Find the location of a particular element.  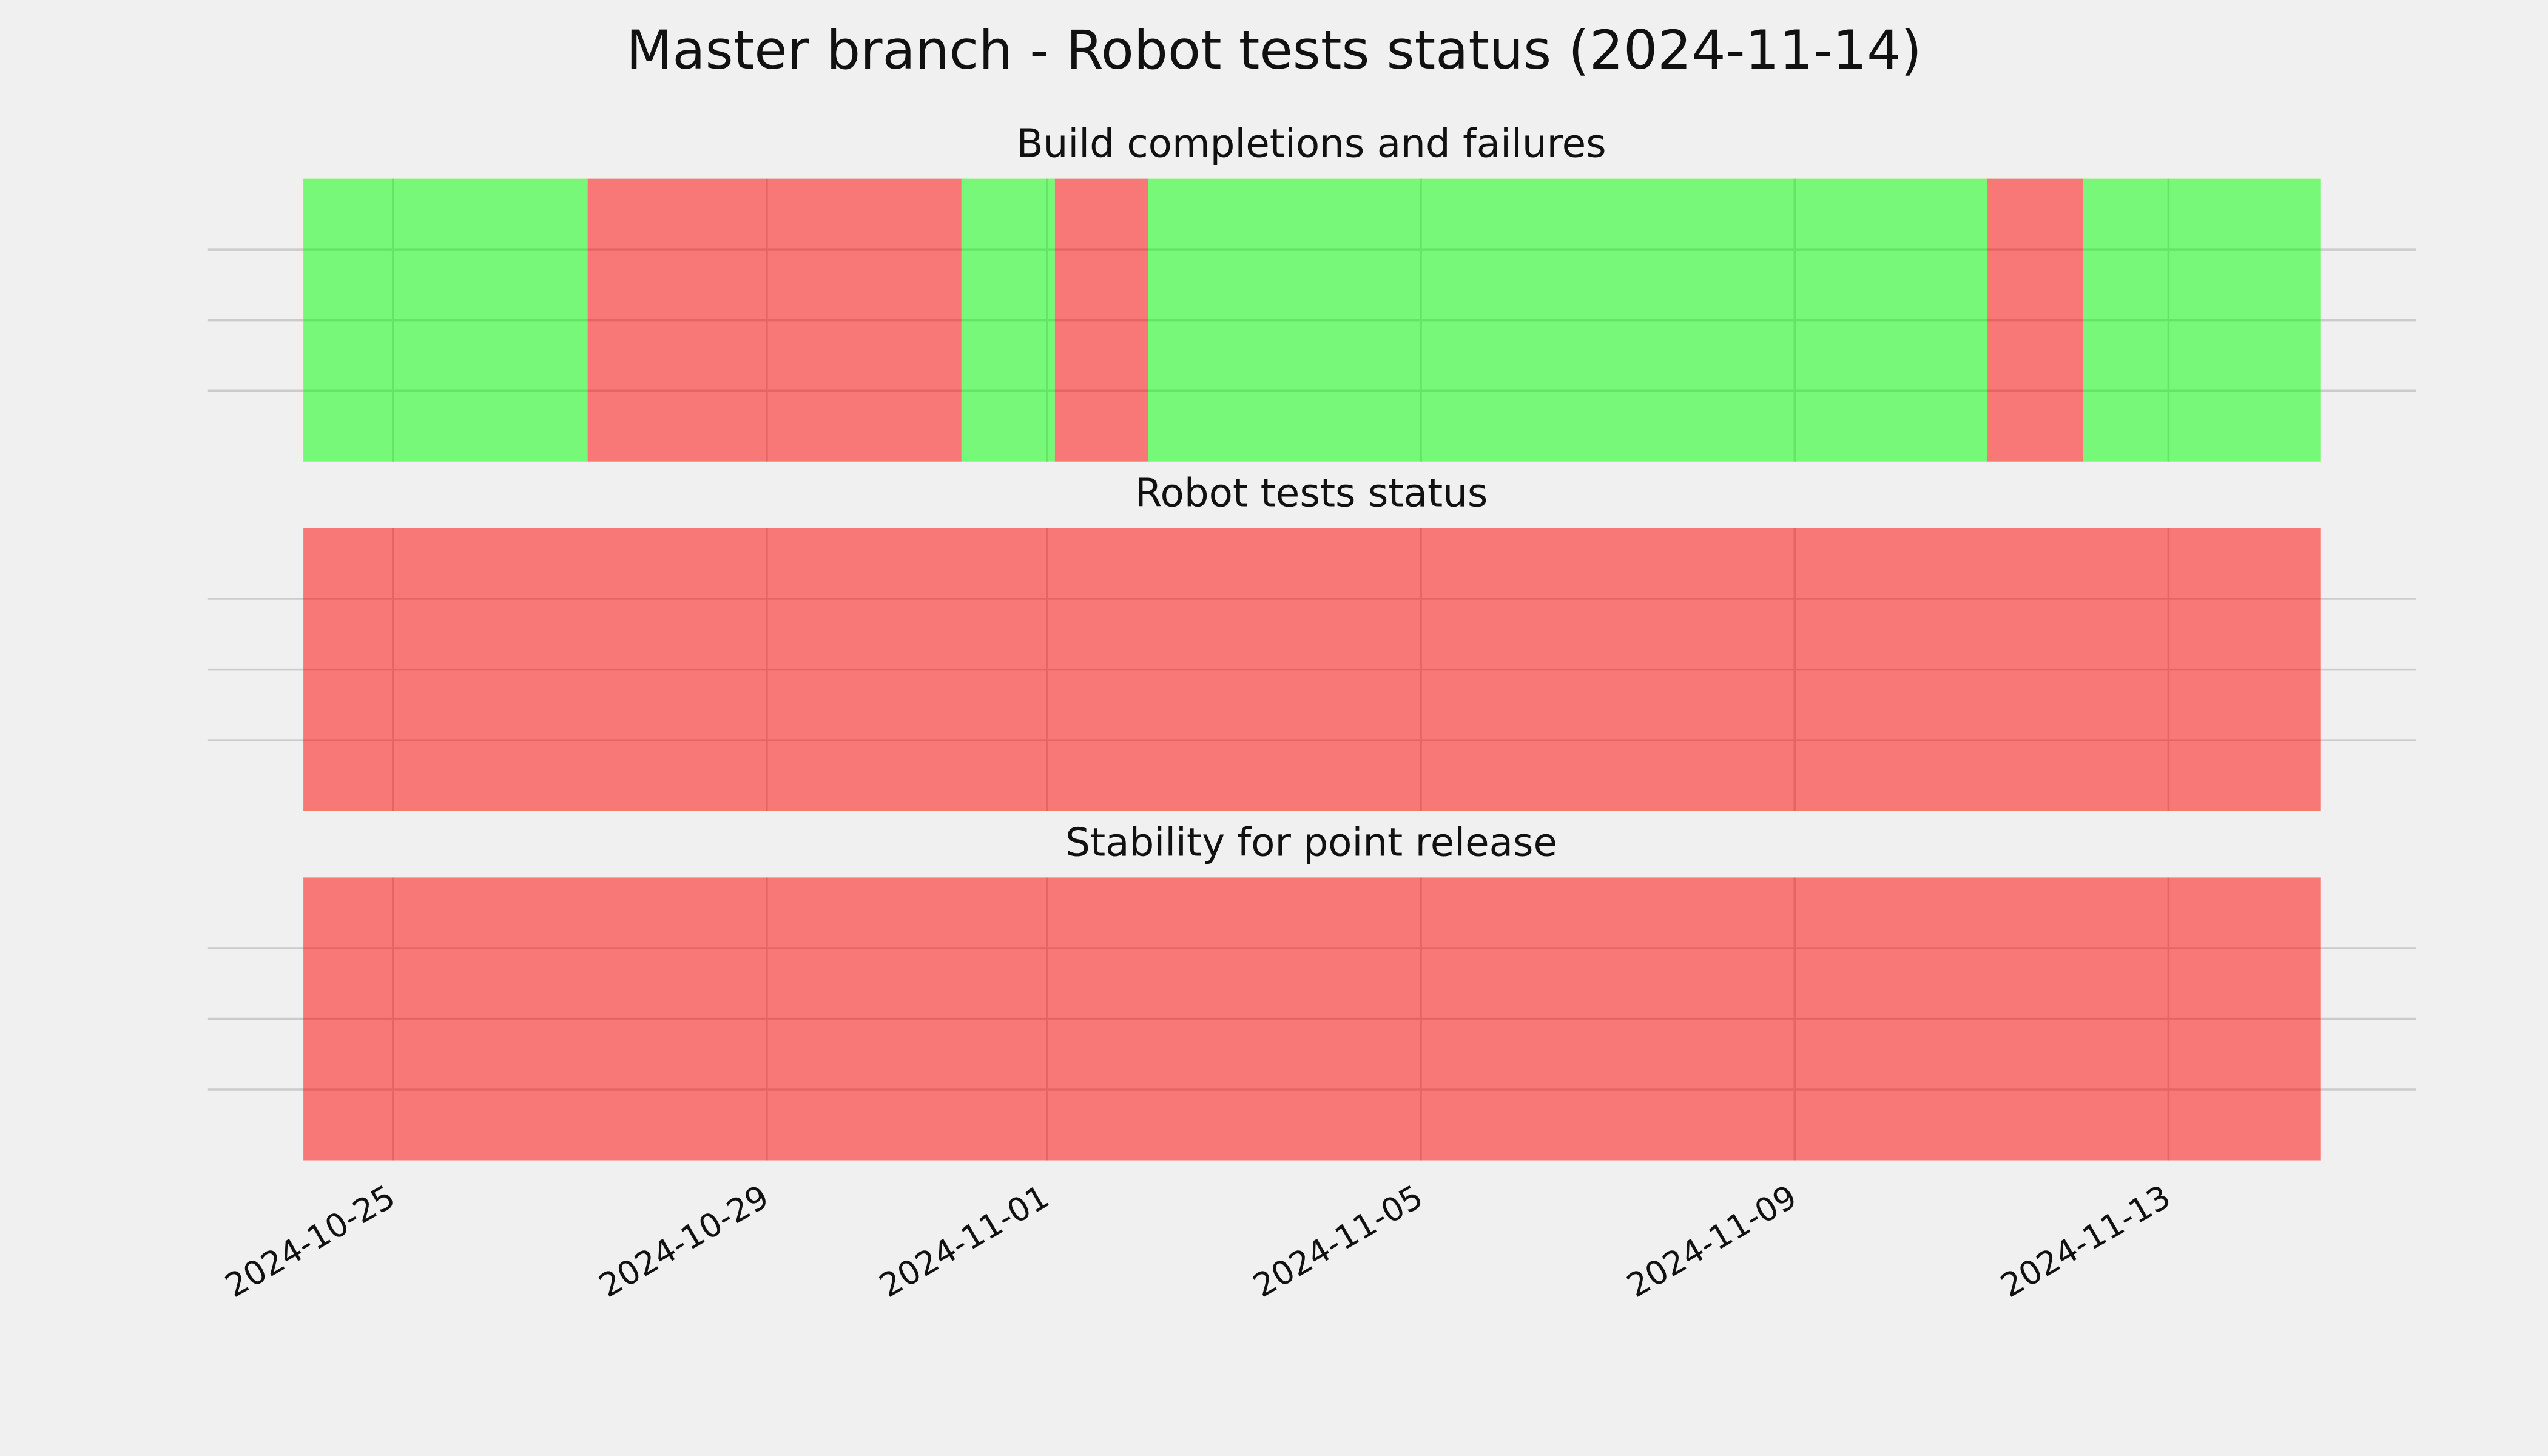

panel-title: Robot tests status is located at coordinates (1311, 493).